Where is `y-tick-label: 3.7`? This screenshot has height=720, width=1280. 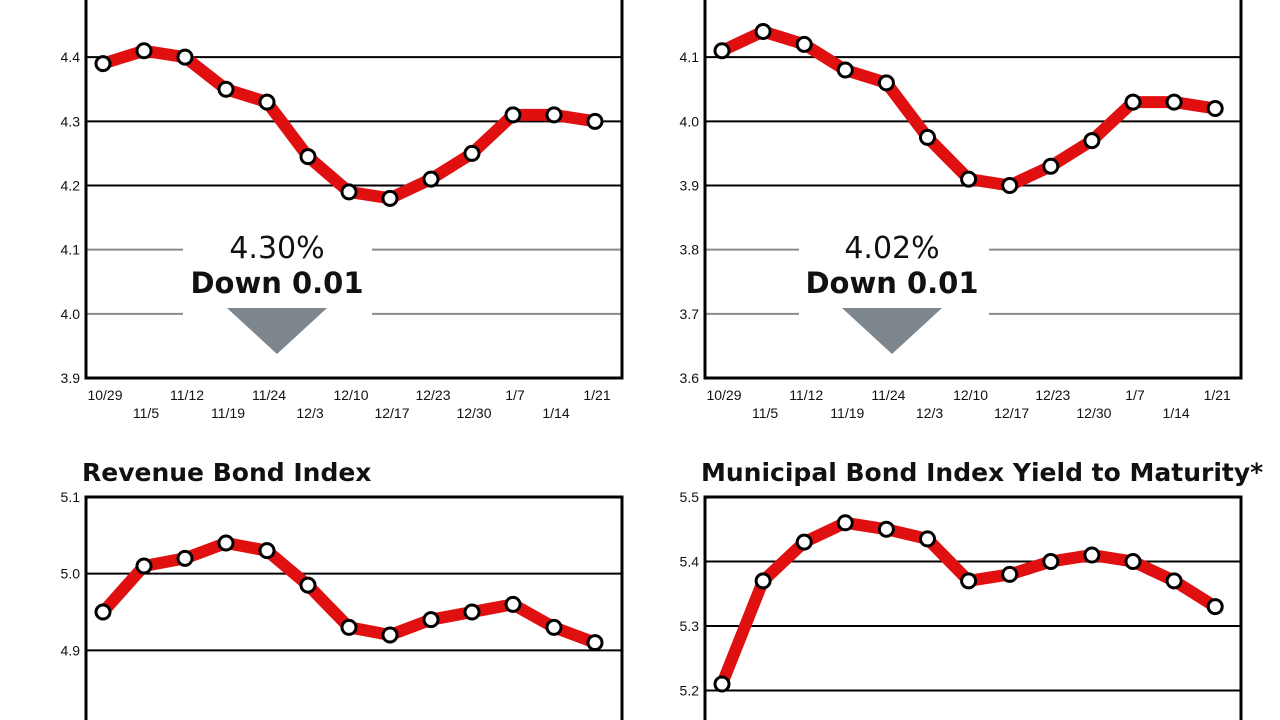 y-tick-label: 3.7 is located at coordinates (690, 314).